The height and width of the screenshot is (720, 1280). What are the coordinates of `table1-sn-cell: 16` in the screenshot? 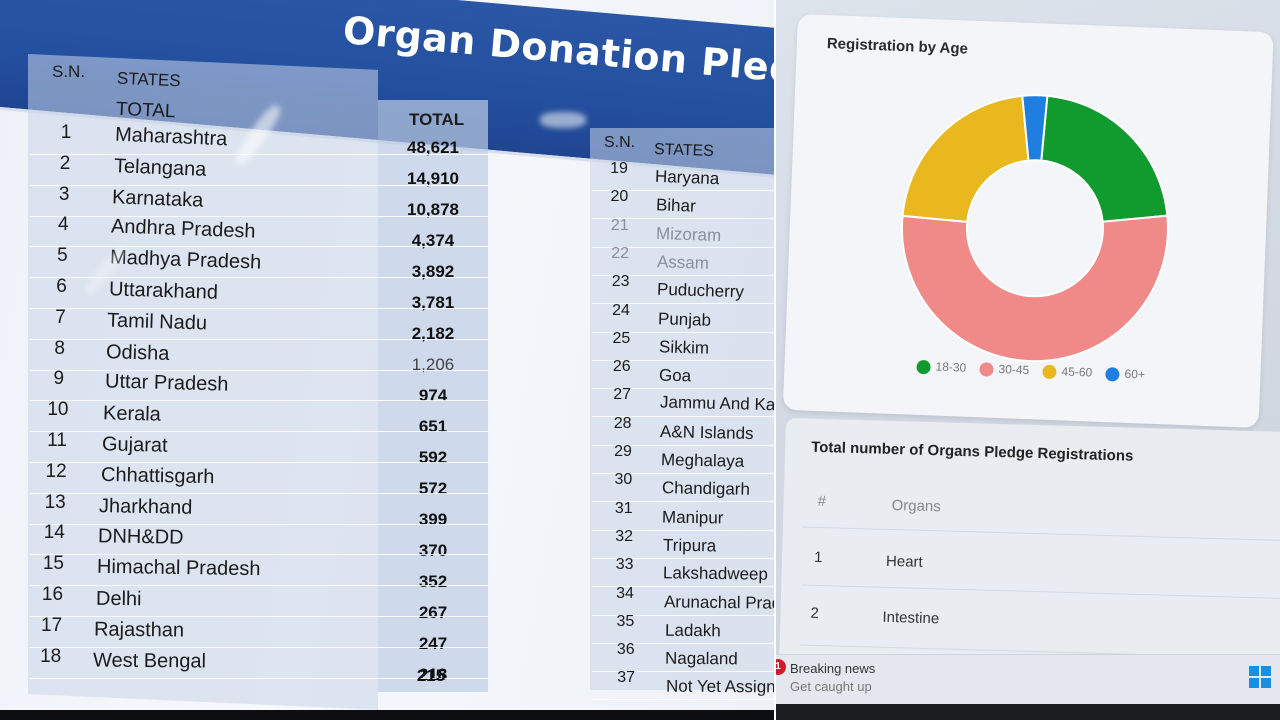 It's located at (52, 594).